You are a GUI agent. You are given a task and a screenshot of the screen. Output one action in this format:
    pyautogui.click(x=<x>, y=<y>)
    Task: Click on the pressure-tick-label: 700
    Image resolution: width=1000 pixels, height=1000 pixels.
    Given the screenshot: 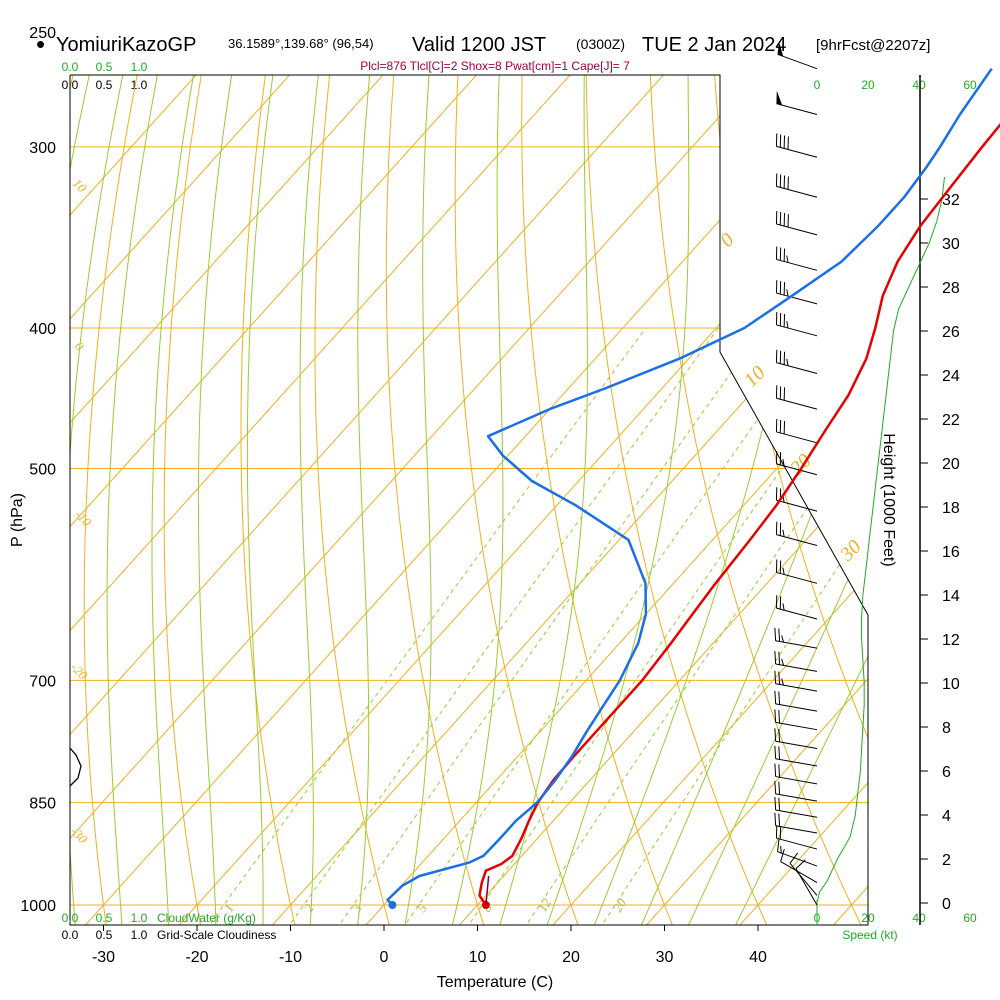 What is the action you would take?
    pyautogui.click(x=42, y=681)
    